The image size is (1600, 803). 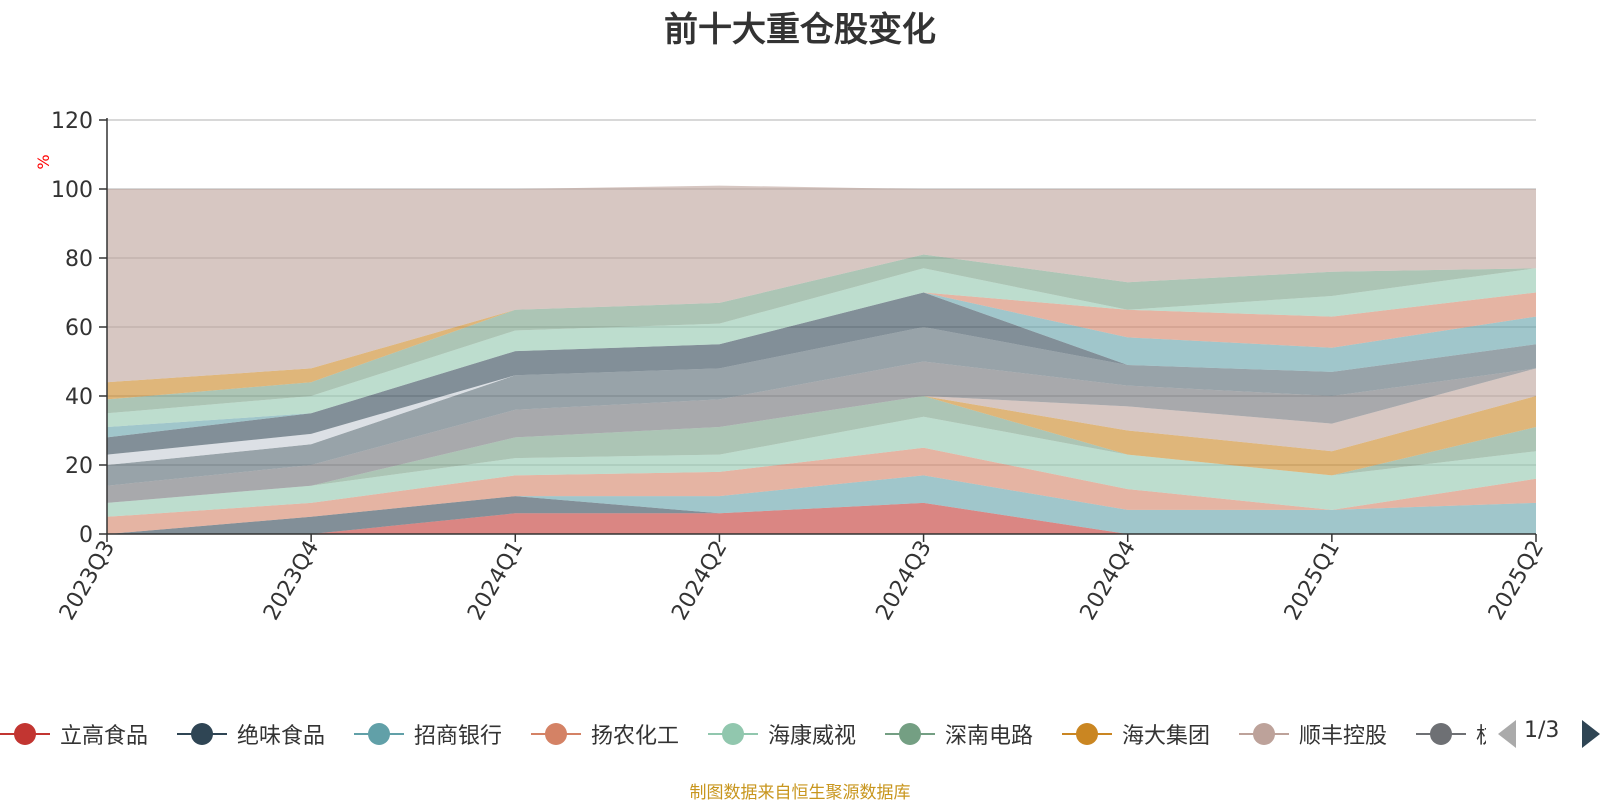 What do you see at coordinates (800, 793) in the screenshot?
I see `source-note: 制图数据来自恒生聚源数据库` at bounding box center [800, 793].